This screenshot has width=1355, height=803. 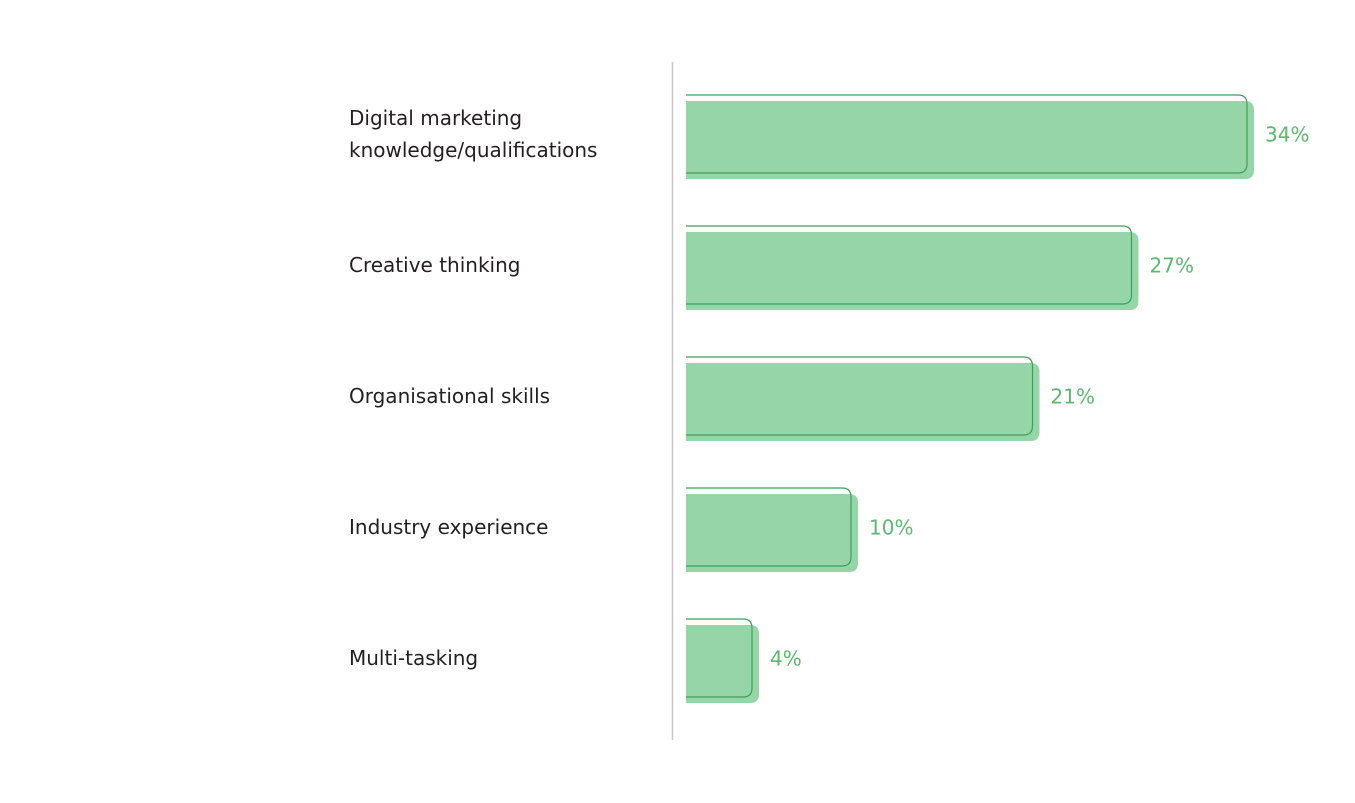 I want to click on value-label: 27%, so click(x=1172, y=266).